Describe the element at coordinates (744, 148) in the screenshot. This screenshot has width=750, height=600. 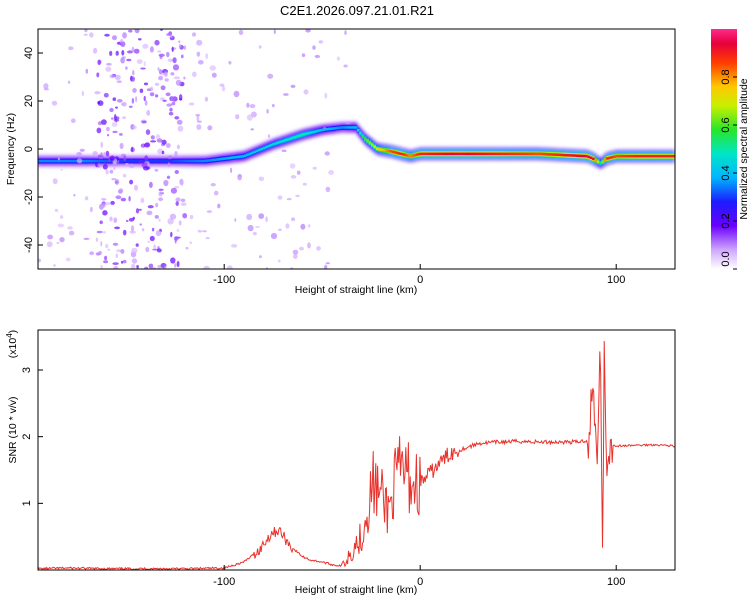
I see `colorbar-label: Normalized spectral amplitude` at that location.